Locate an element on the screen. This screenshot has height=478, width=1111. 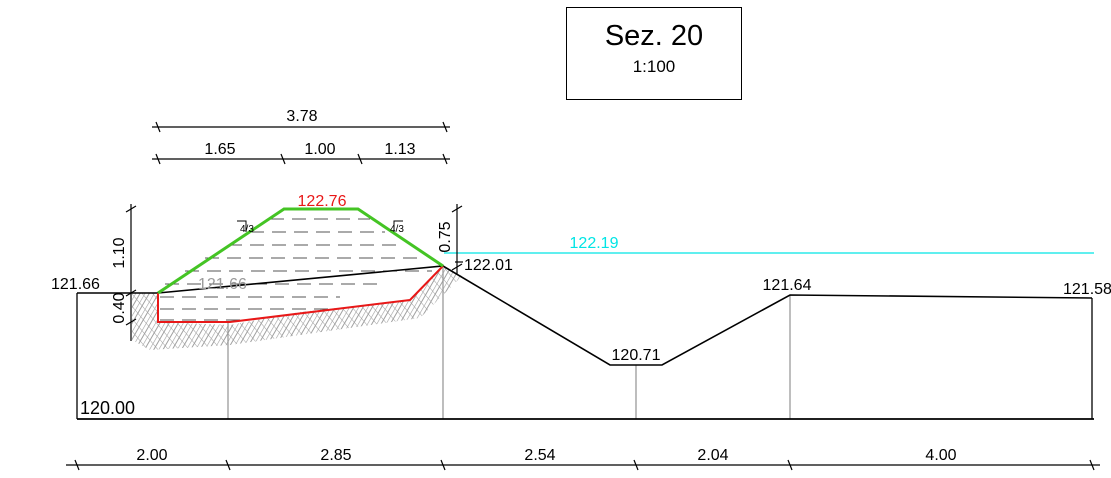
right-end-elevation: 121.58 is located at coordinates (1087, 289).